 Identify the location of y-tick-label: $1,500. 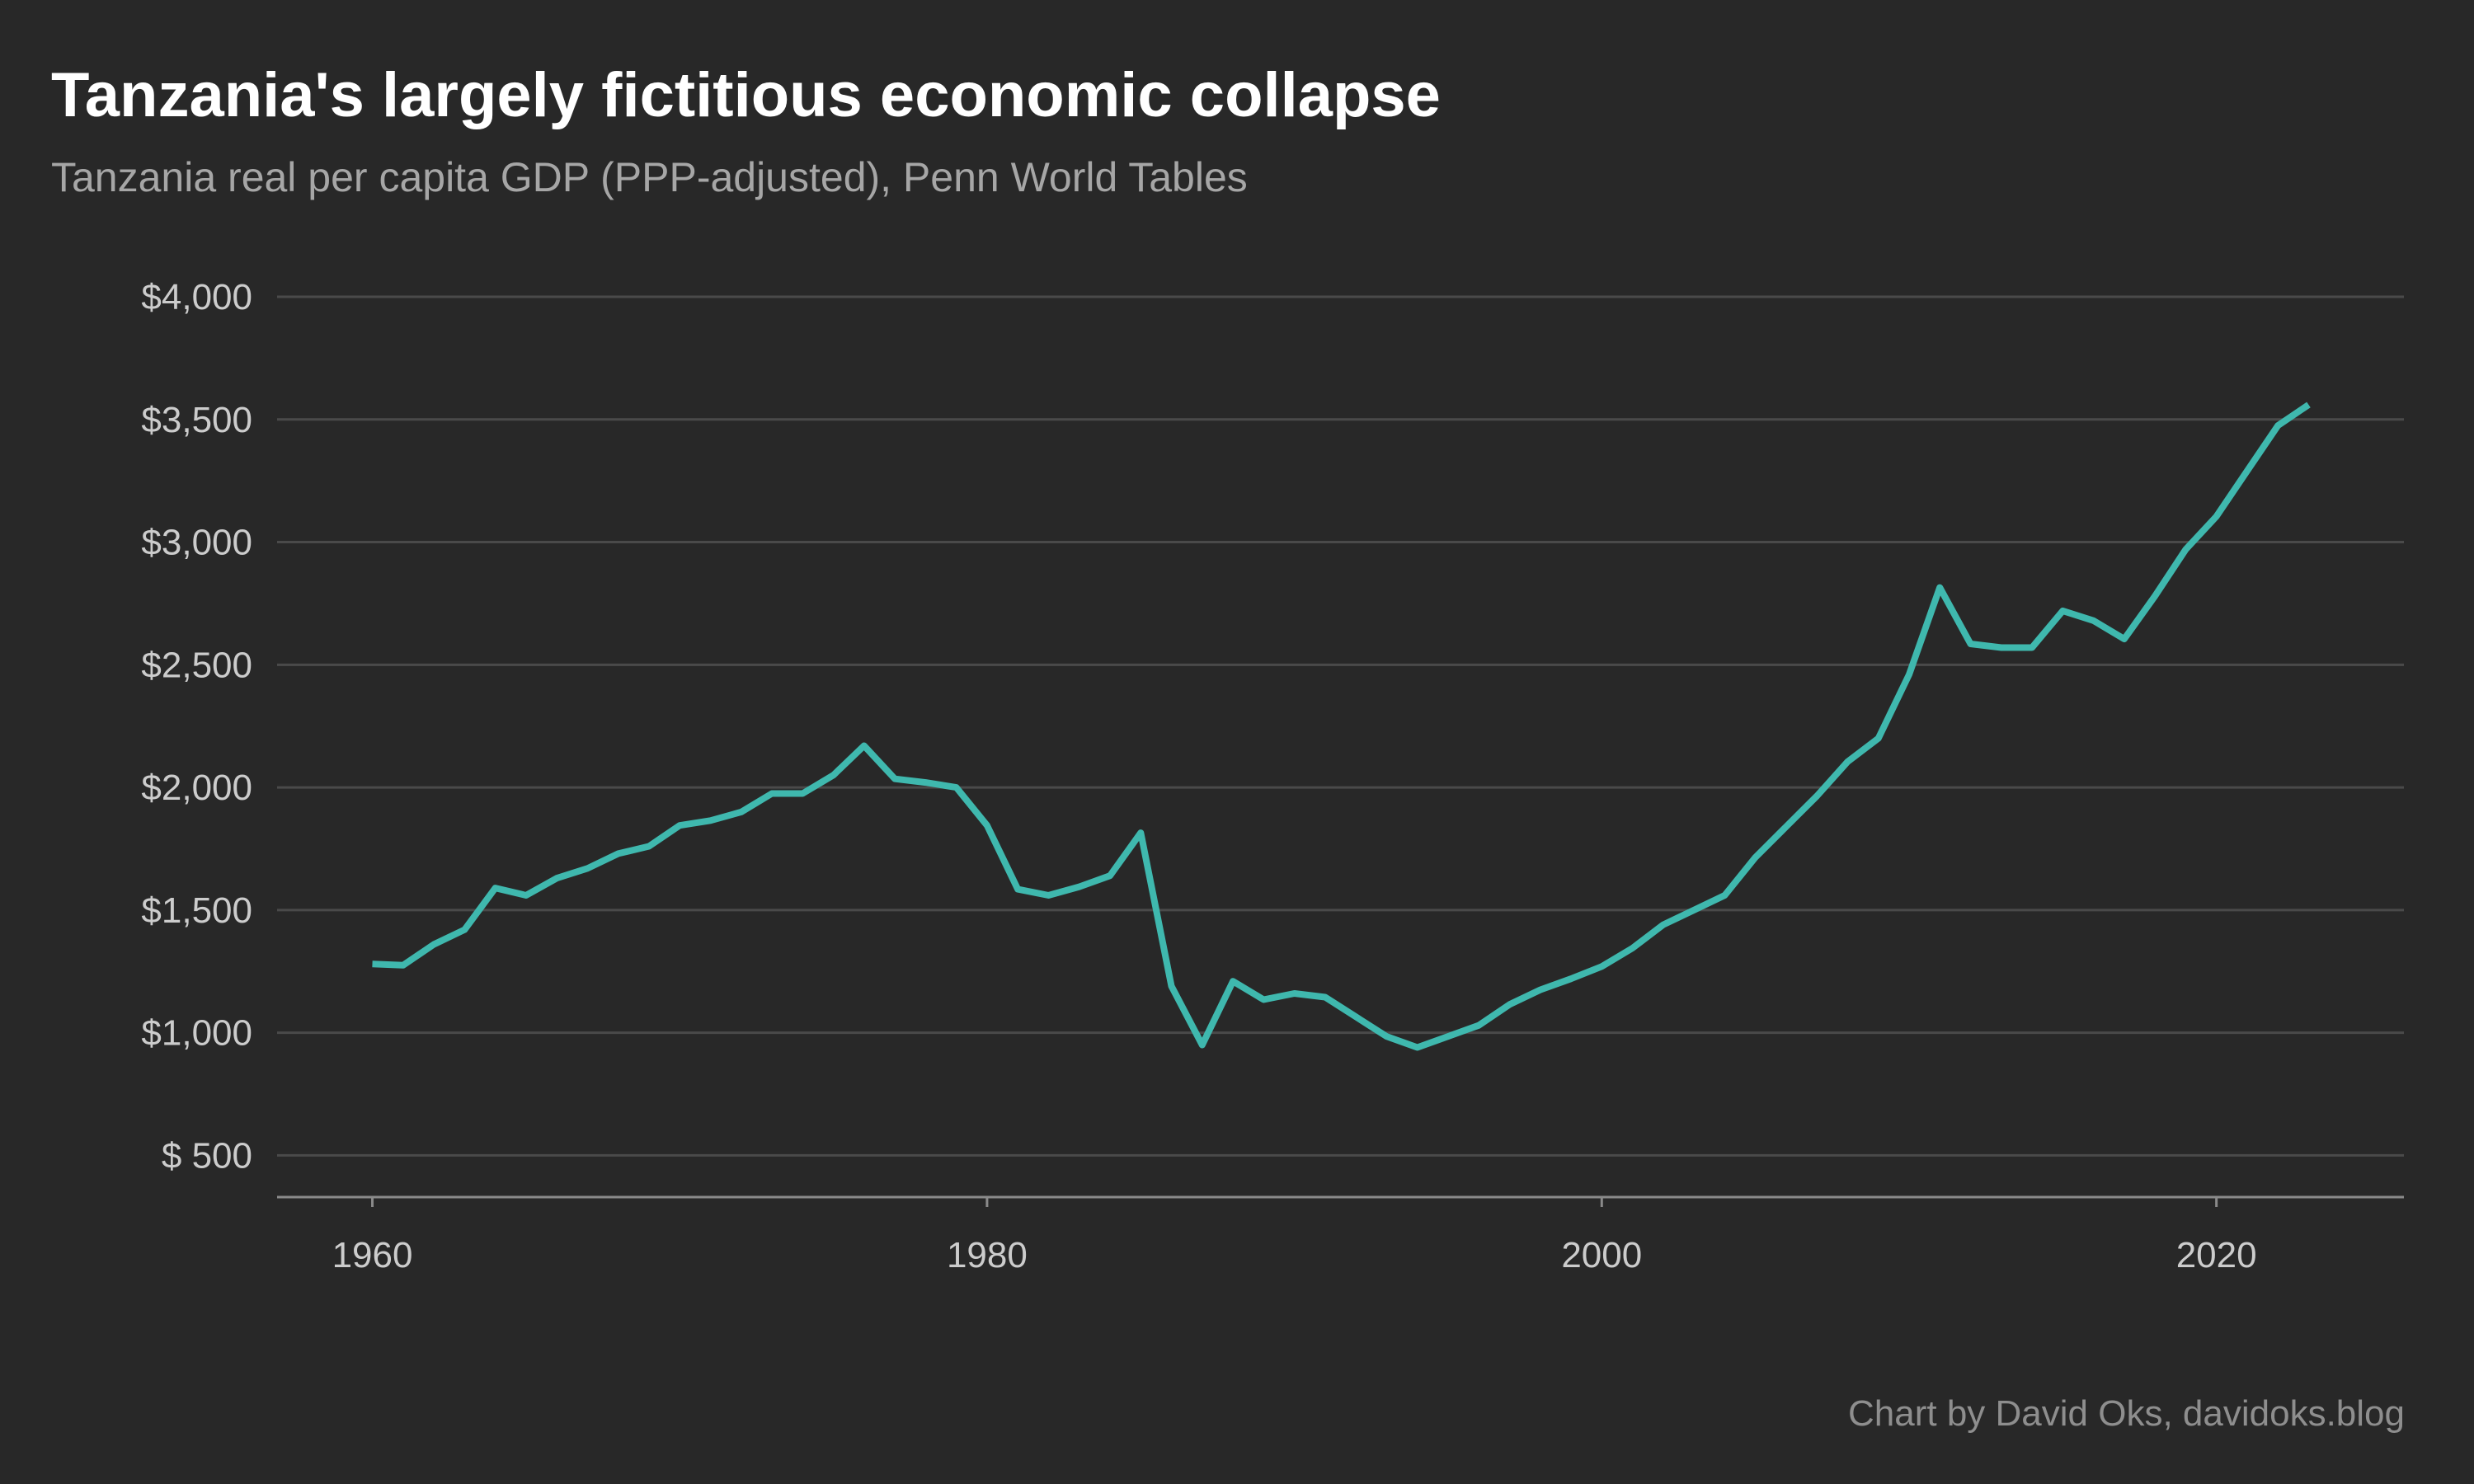
(196, 910).